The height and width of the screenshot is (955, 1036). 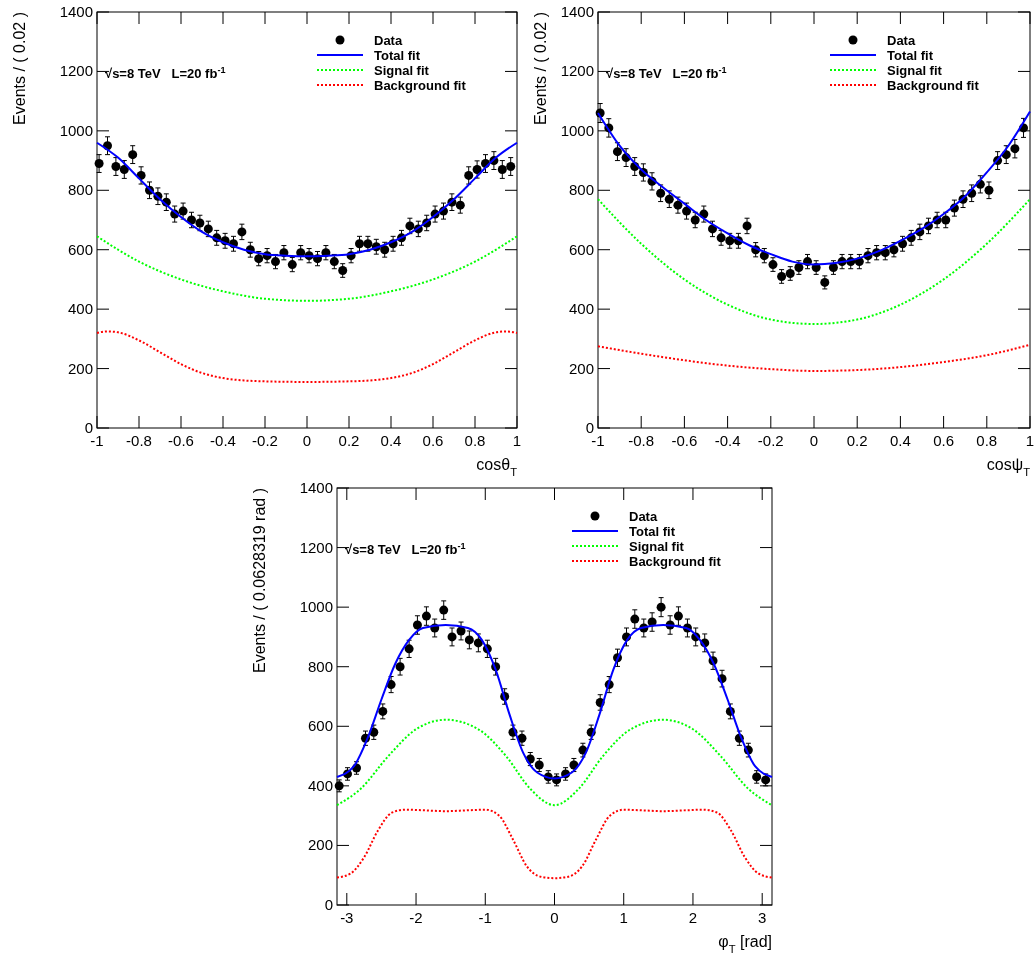 I want to click on x-tick-label: 0, so click(x=814, y=440).